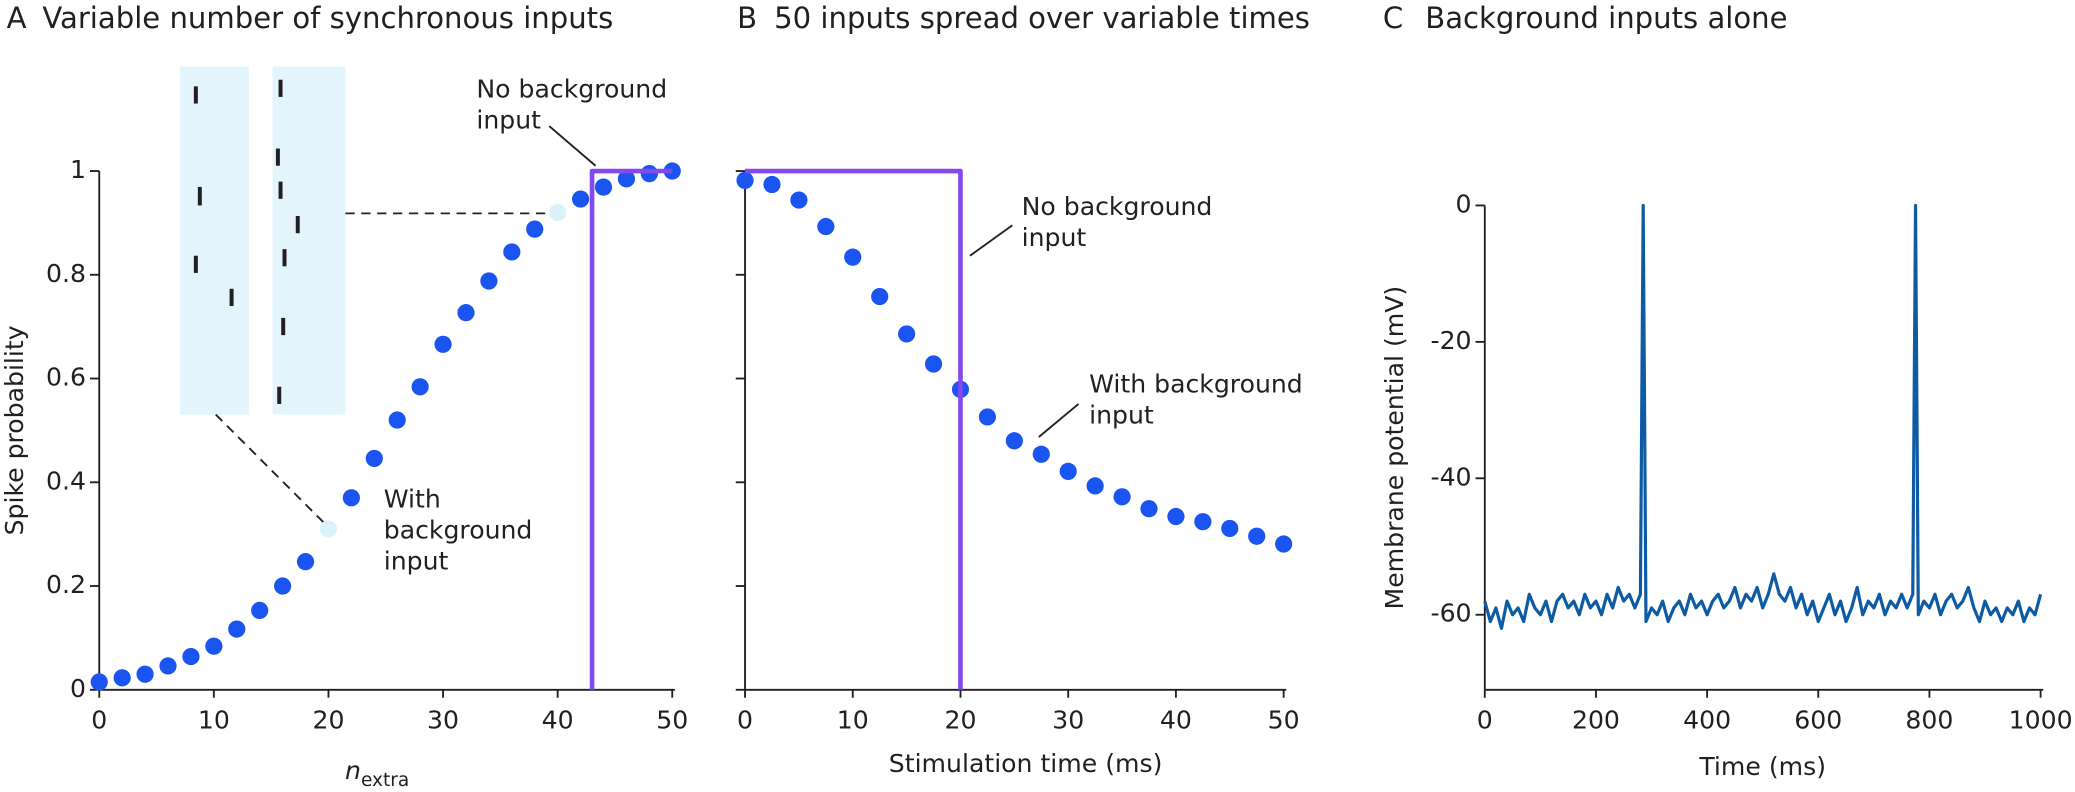  I want to click on x-tick-label: 1000, so click(2041, 720).